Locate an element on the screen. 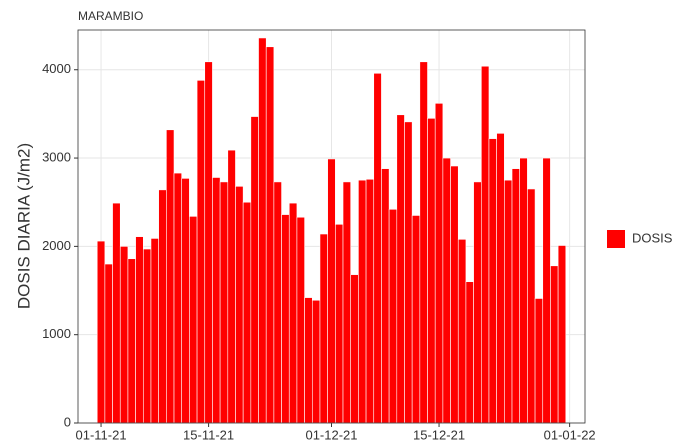 This screenshot has width=696, height=446. chart-title: MARAMBIO is located at coordinates (110, 16).